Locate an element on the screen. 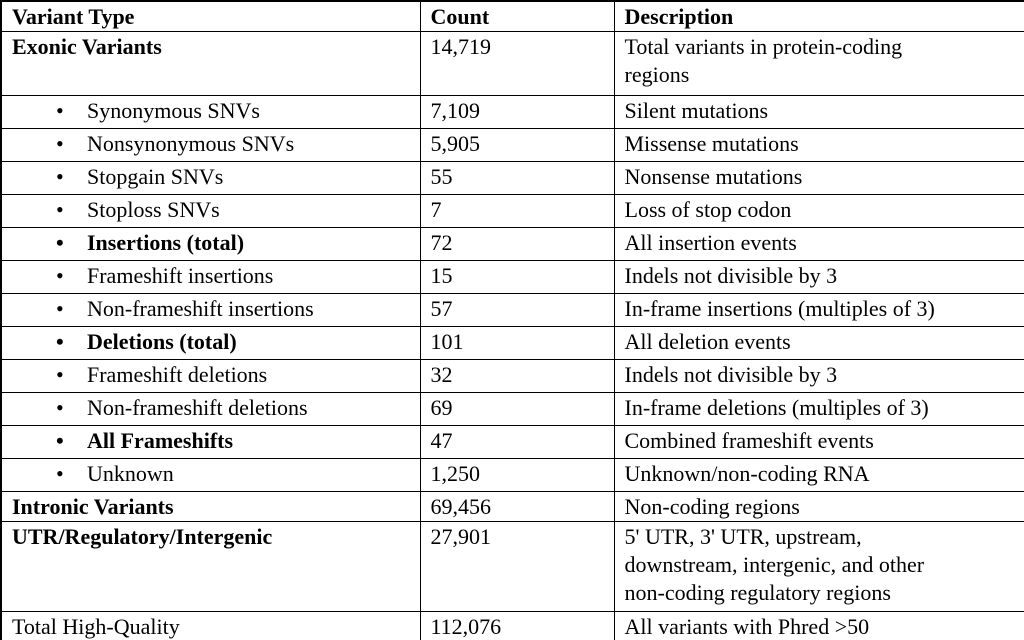  variant-count-cell: 7,109 is located at coordinates (517, 112).